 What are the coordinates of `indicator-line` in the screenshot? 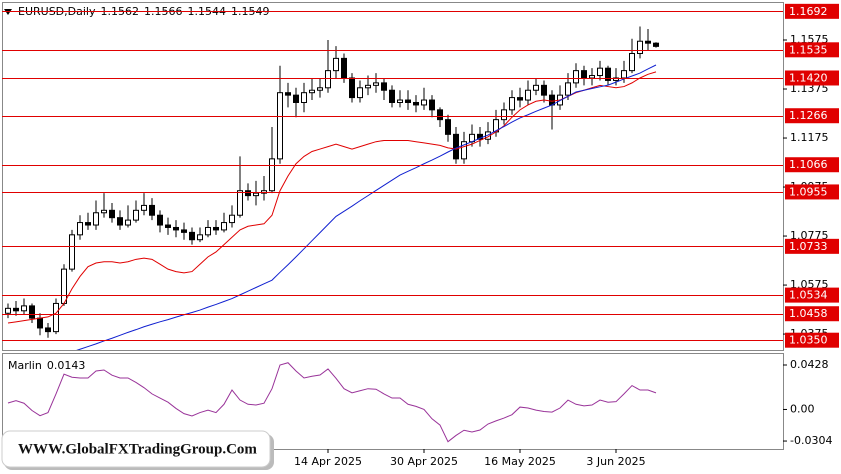 It's located at (332, 402).